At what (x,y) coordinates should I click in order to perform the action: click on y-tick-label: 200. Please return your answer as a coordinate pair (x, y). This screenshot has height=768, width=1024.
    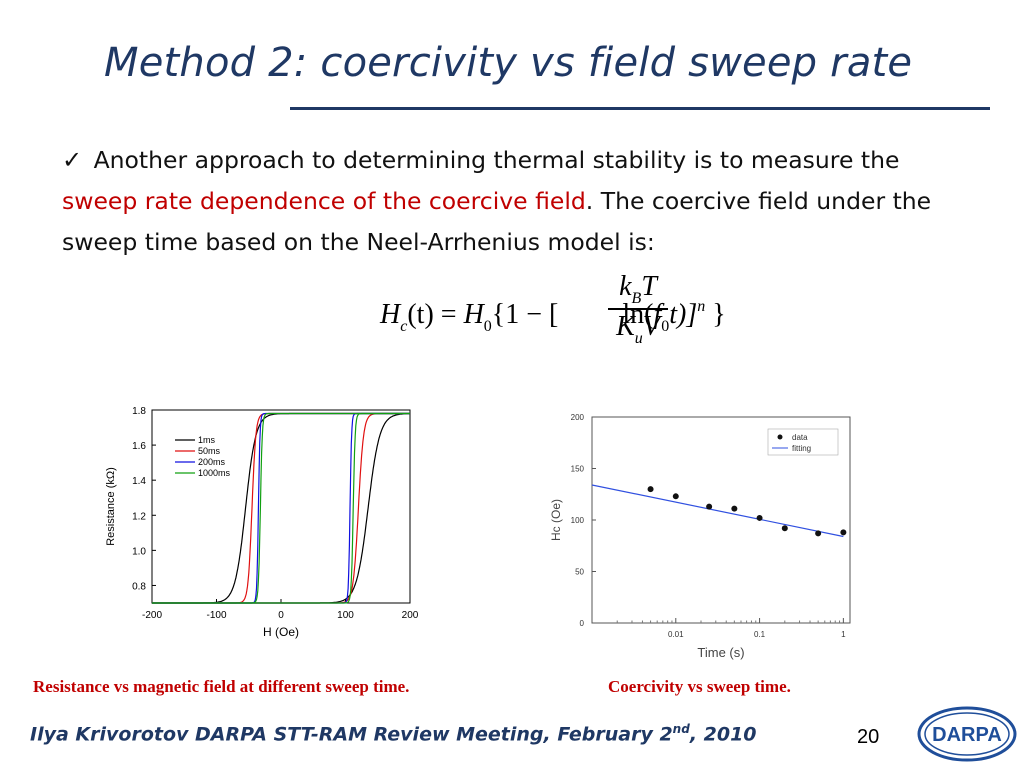
    Looking at the image, I should click on (578, 417).